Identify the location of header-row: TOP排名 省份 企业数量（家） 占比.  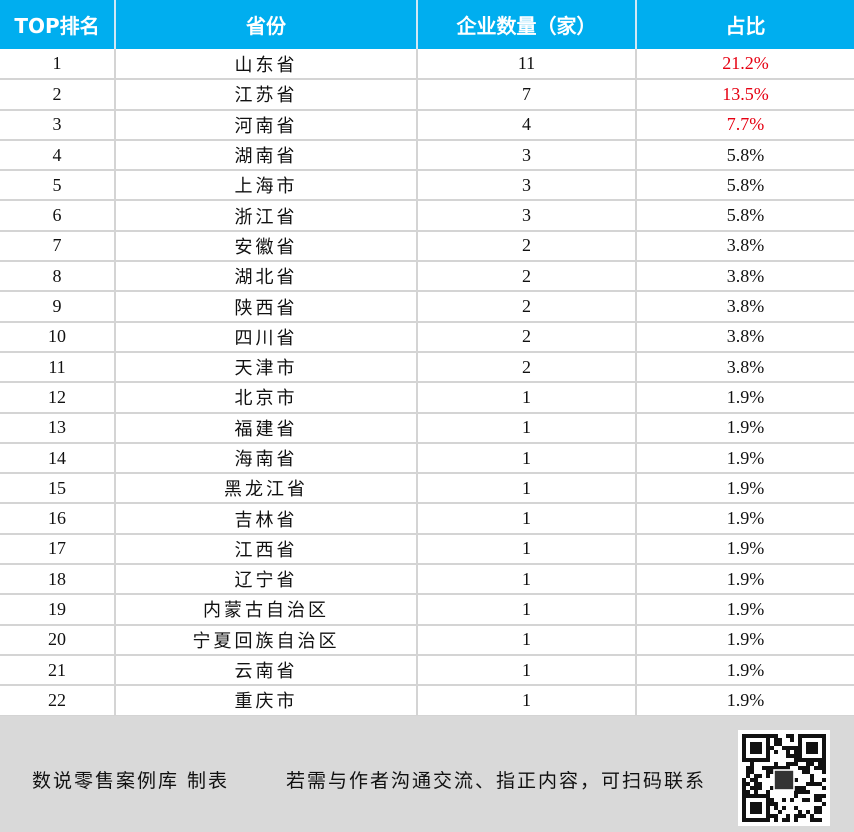
(427, 24).